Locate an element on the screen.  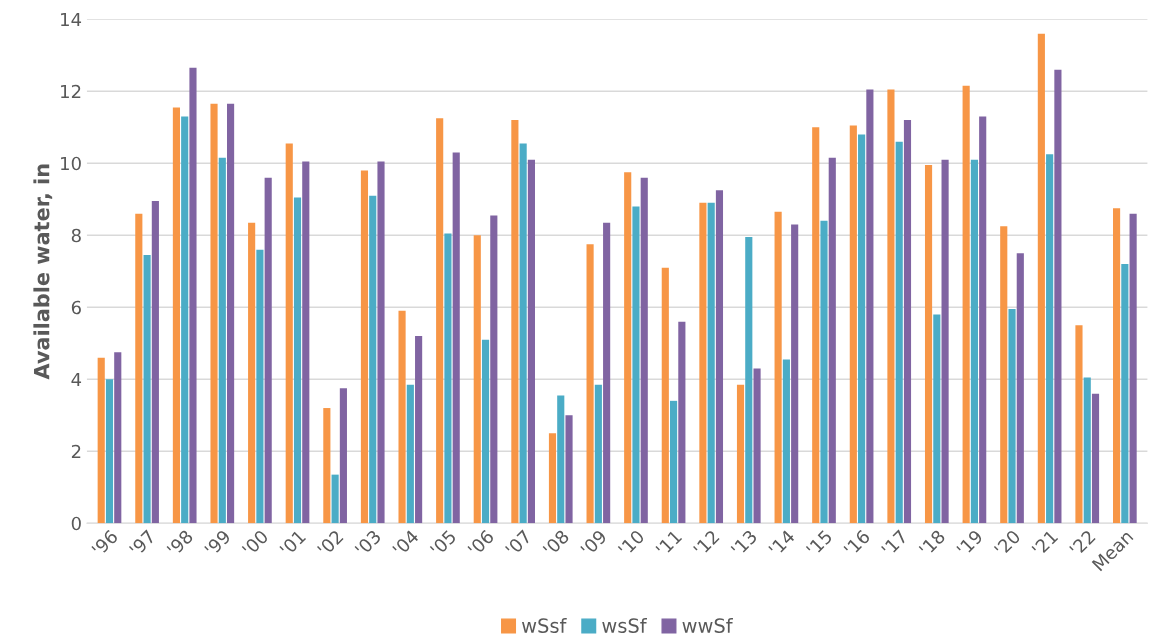
x-tick-label: '16 is located at coordinates (857, 543).